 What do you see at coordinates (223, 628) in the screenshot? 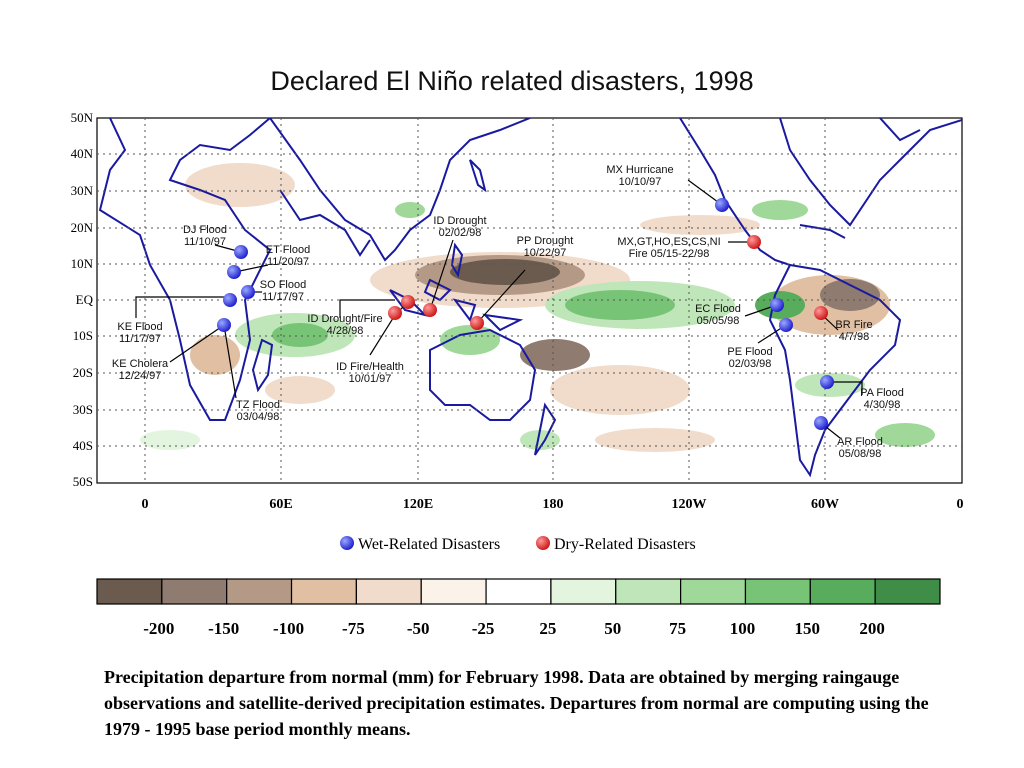
I see `scale-tick-label: -150` at bounding box center [223, 628].